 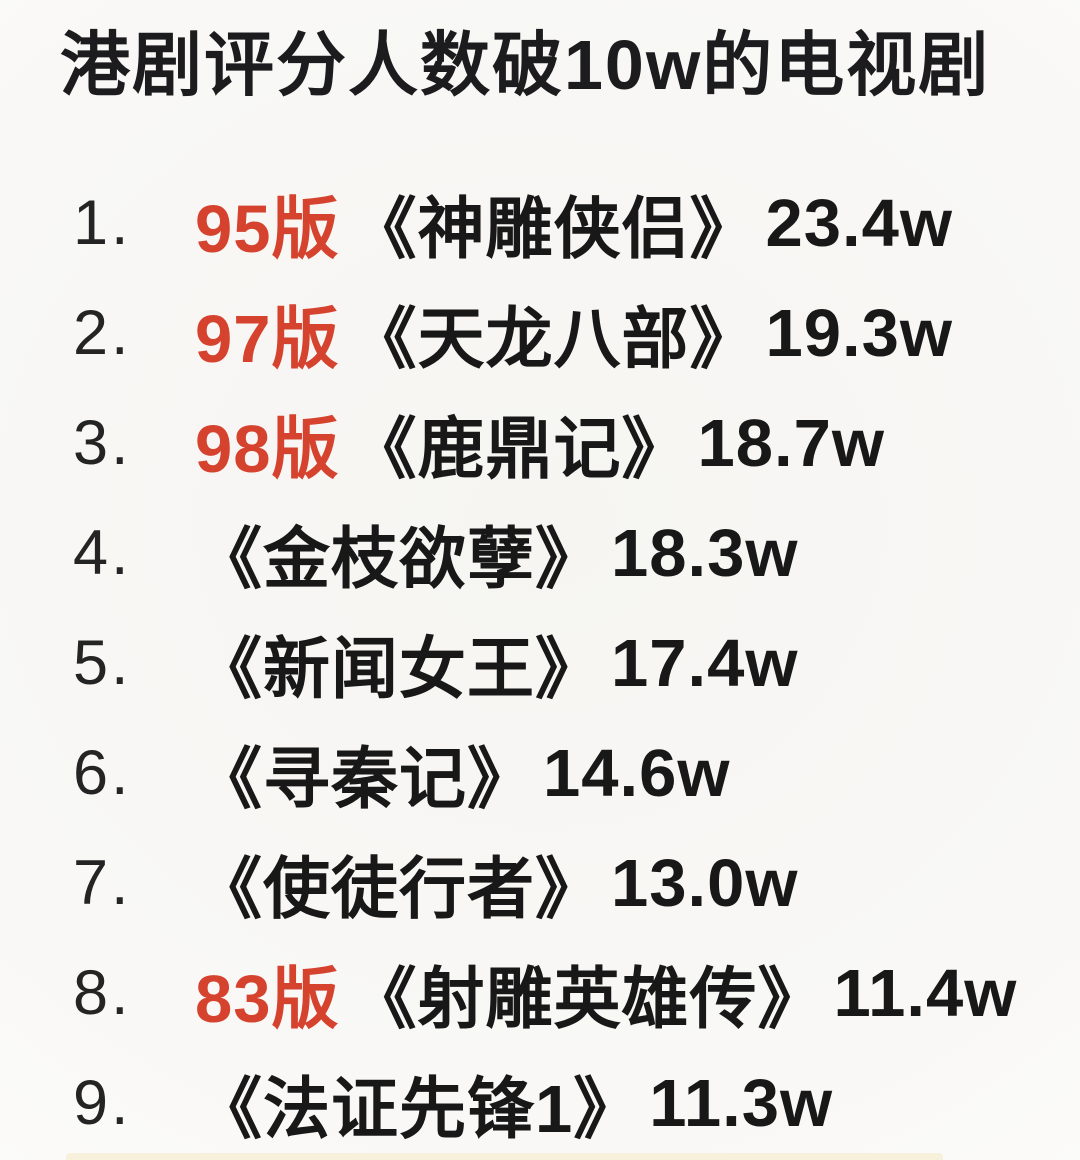 What do you see at coordinates (267, 229) in the screenshot?
I see `item-era-badge: 95版` at bounding box center [267, 229].